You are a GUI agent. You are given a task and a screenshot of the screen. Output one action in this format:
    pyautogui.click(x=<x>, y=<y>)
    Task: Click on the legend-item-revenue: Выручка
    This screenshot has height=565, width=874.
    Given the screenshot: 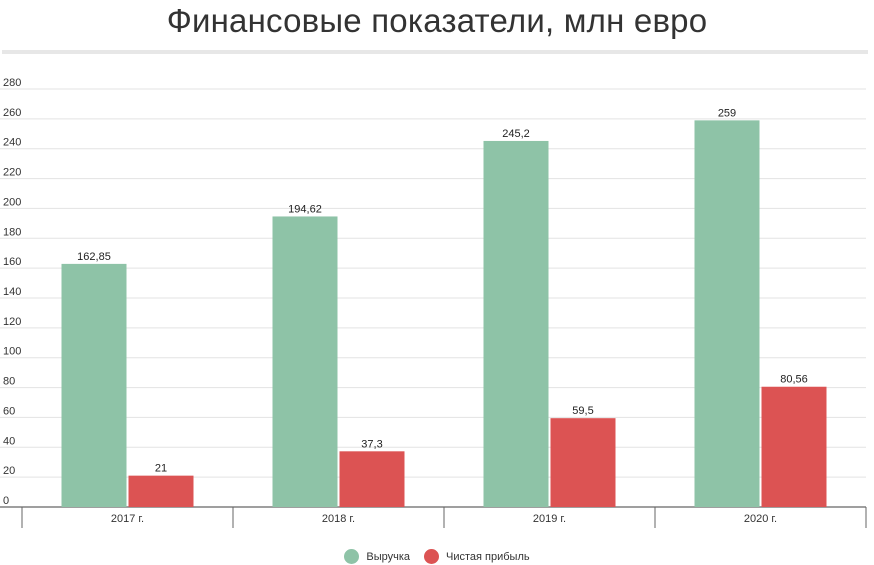 What is the action you would take?
    pyautogui.click(x=377, y=556)
    